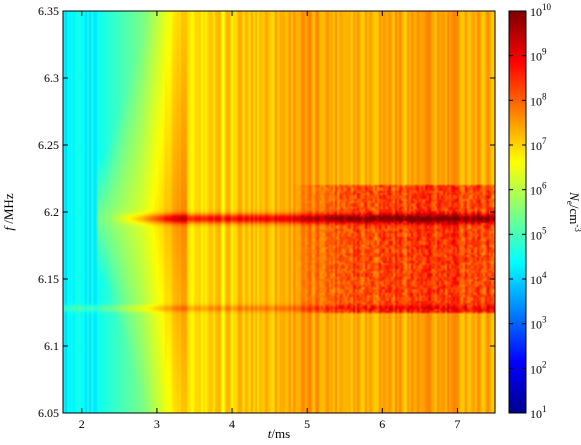  What do you see at coordinates (544, 186) in the screenshot?
I see `colorbar-tick-exponent: 6` at bounding box center [544, 186].